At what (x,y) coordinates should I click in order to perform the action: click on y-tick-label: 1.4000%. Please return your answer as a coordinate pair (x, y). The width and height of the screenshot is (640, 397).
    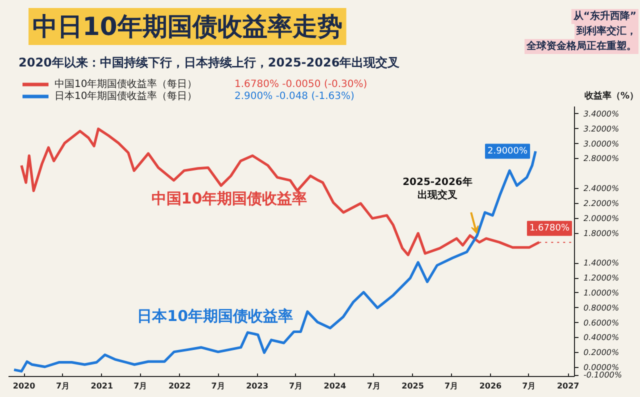
    Looking at the image, I should click on (602, 263).